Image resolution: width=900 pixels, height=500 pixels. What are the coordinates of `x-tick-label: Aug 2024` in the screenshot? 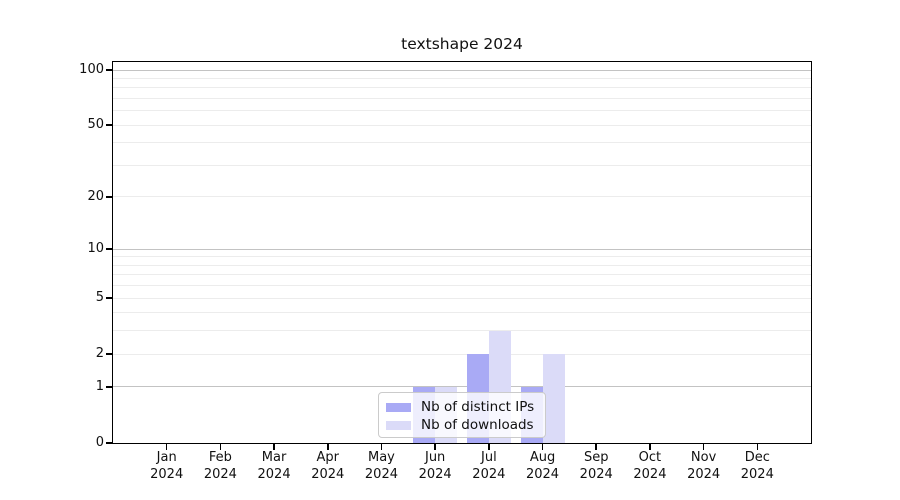 It's located at (542, 466).